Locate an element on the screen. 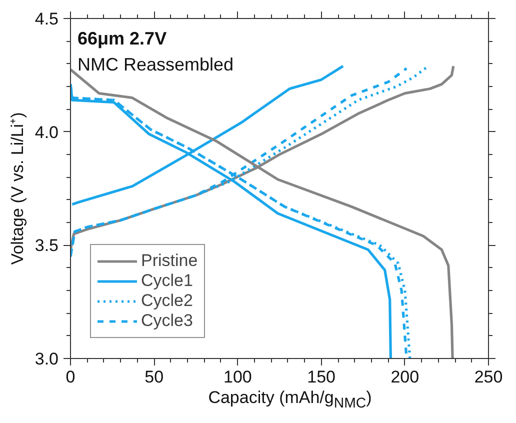  x-tick-label: 250 is located at coordinates (488, 377).